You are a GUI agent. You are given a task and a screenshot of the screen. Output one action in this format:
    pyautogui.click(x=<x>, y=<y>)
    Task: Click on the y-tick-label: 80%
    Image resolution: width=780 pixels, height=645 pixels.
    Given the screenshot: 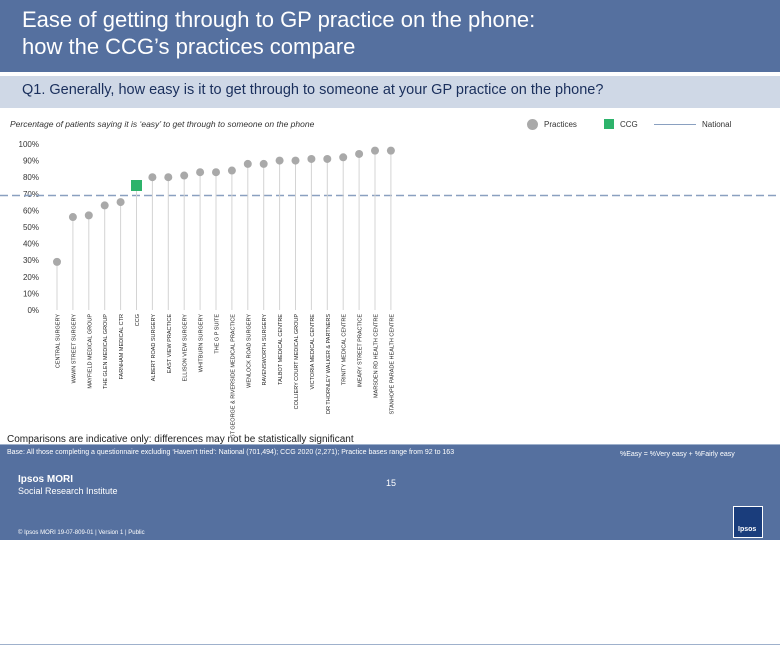 What is the action you would take?
    pyautogui.click(x=31, y=177)
    